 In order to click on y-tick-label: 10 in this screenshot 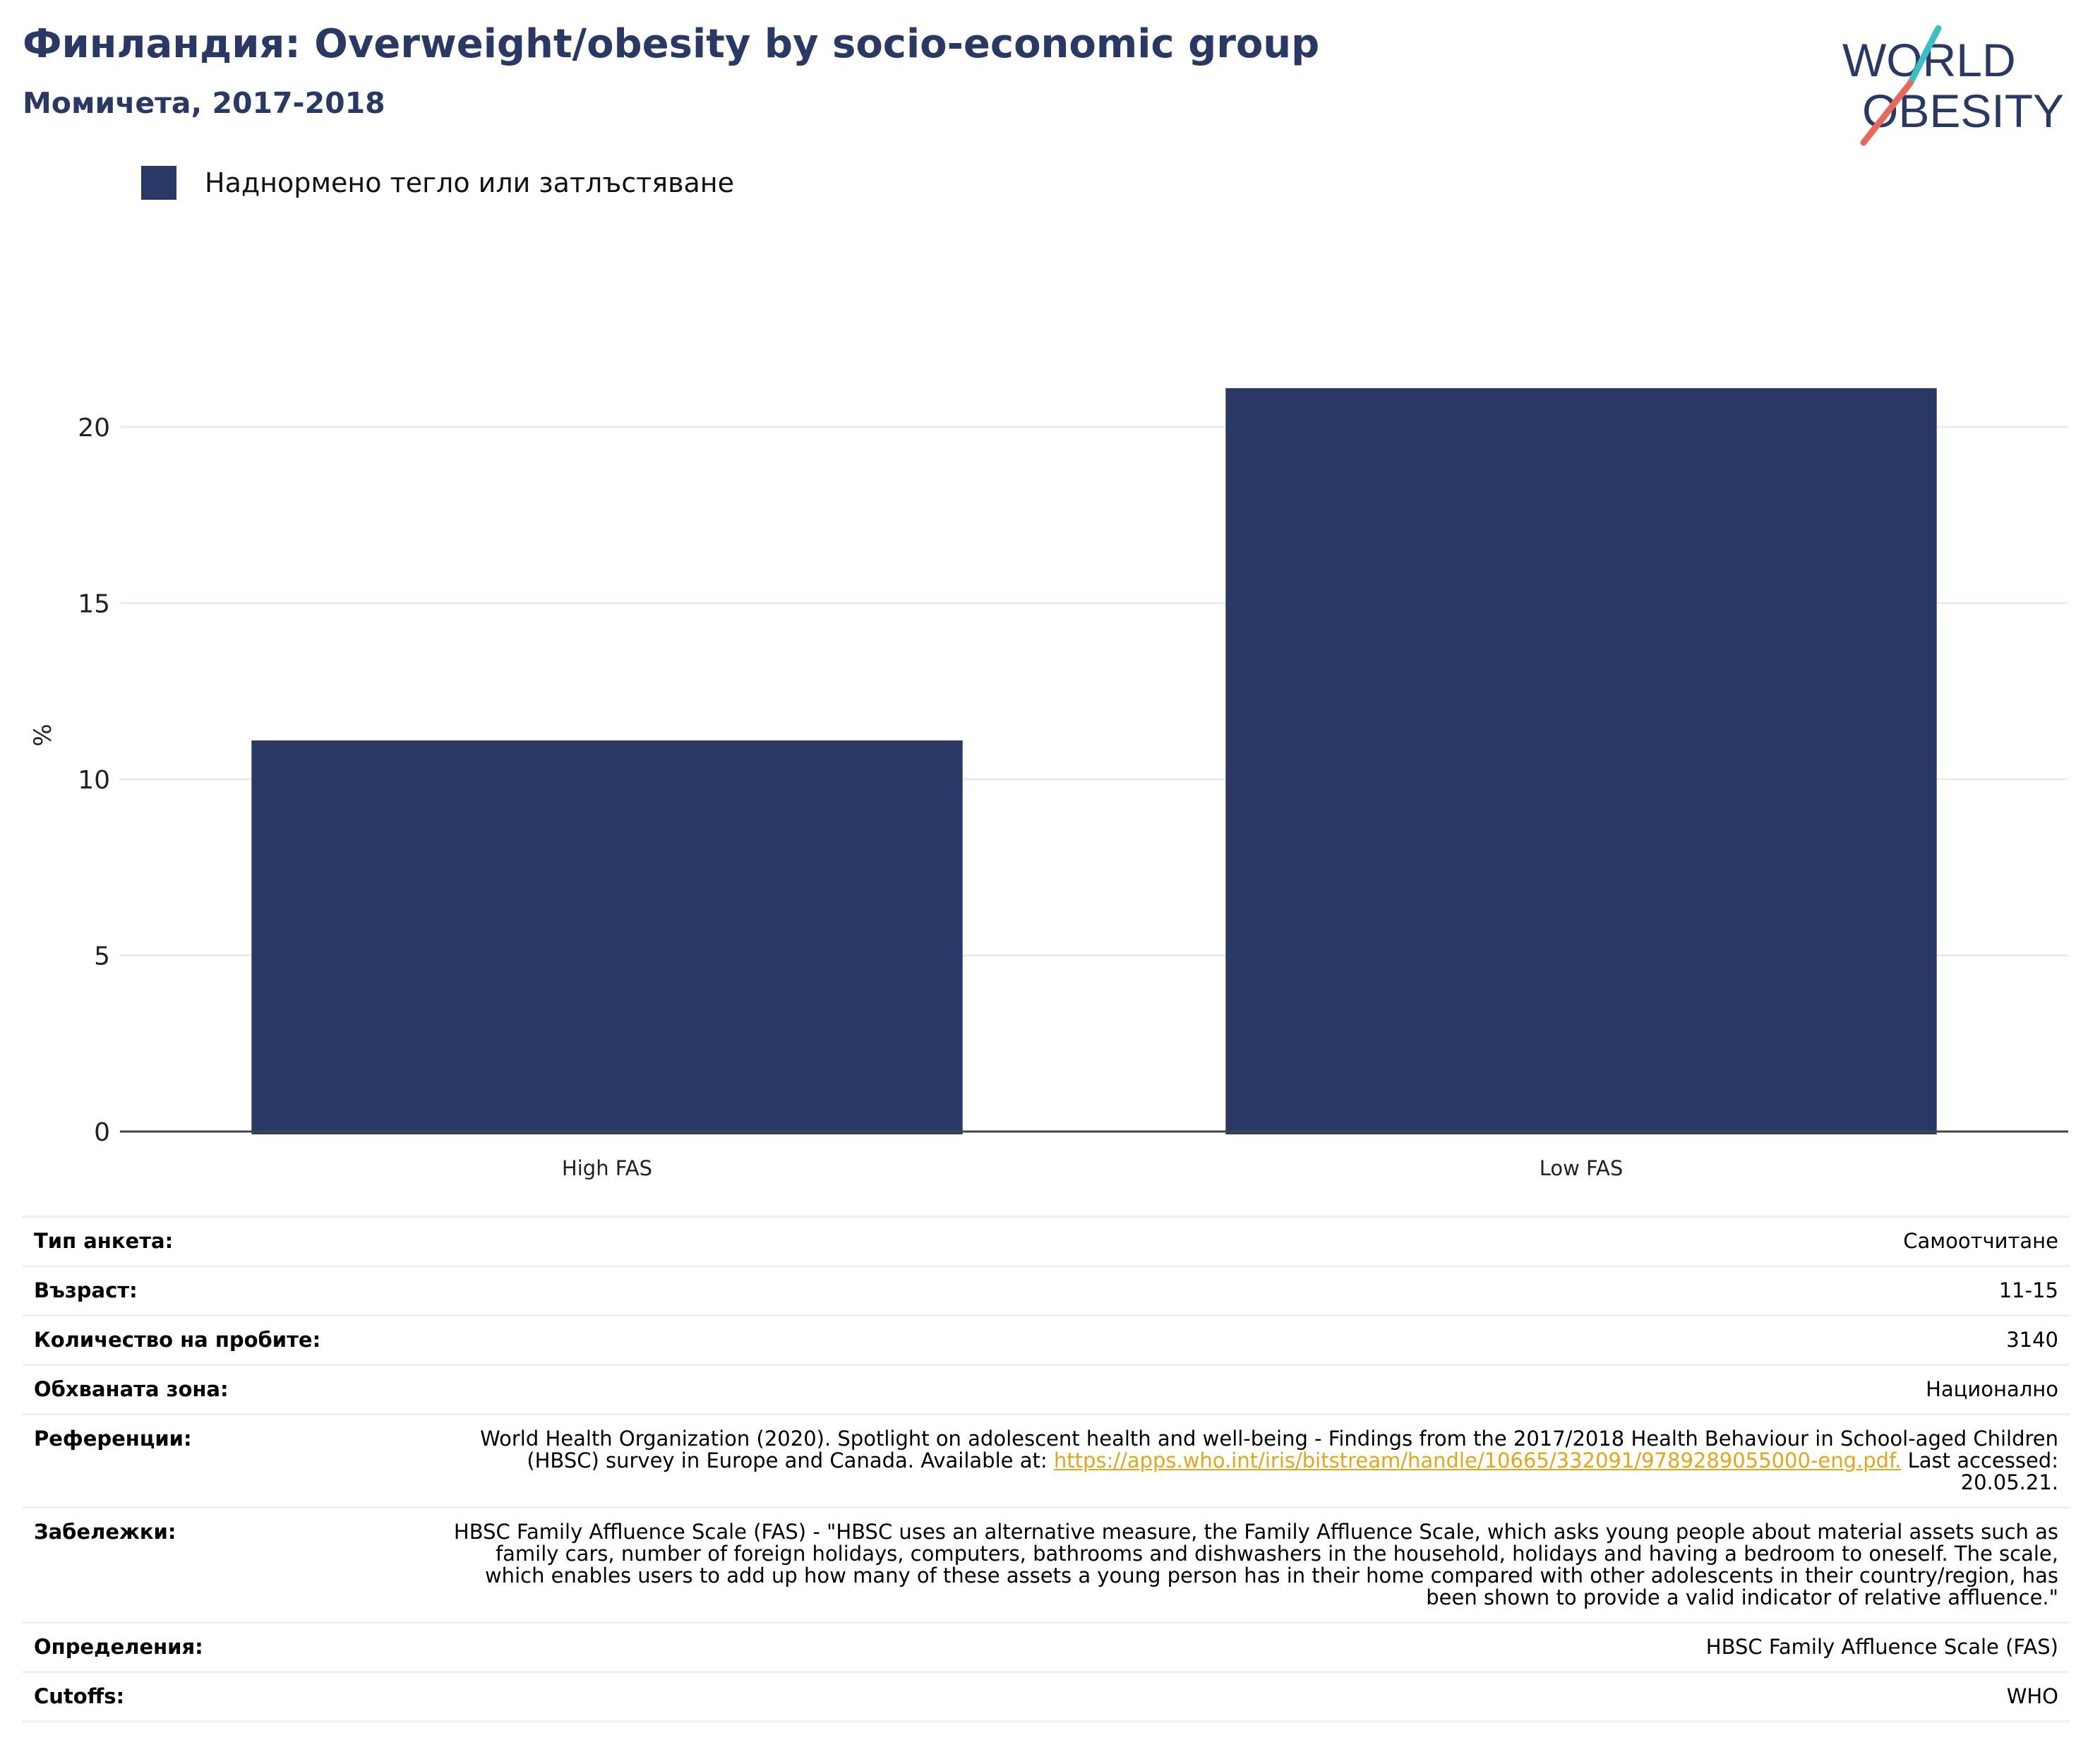, I will do `click(94, 781)`.